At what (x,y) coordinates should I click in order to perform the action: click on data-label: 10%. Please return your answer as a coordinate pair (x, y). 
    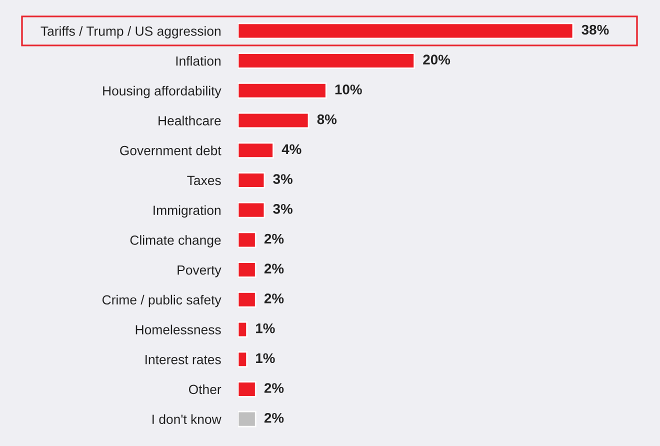
    Looking at the image, I should click on (348, 89).